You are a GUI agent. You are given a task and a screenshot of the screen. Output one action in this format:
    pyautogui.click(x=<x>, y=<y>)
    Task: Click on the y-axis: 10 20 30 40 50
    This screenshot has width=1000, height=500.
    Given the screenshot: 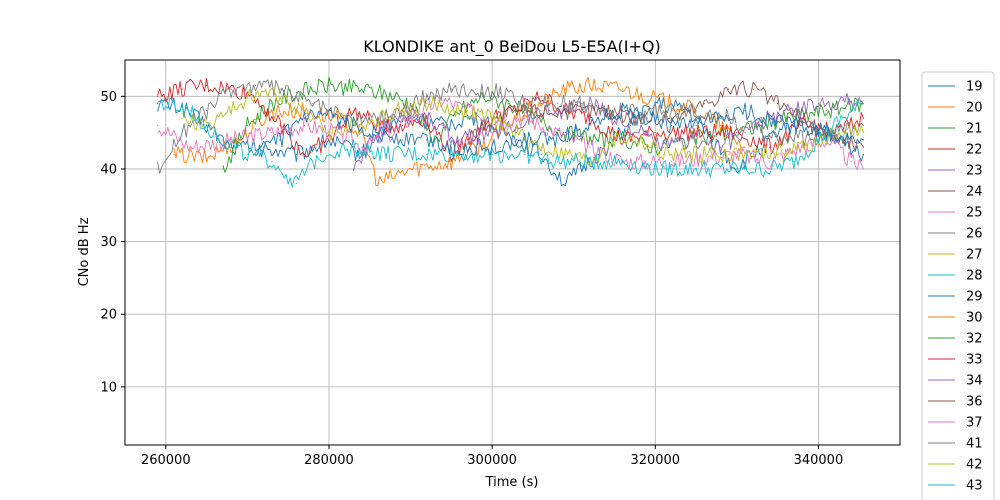 What is the action you would take?
    pyautogui.click(x=112, y=242)
    